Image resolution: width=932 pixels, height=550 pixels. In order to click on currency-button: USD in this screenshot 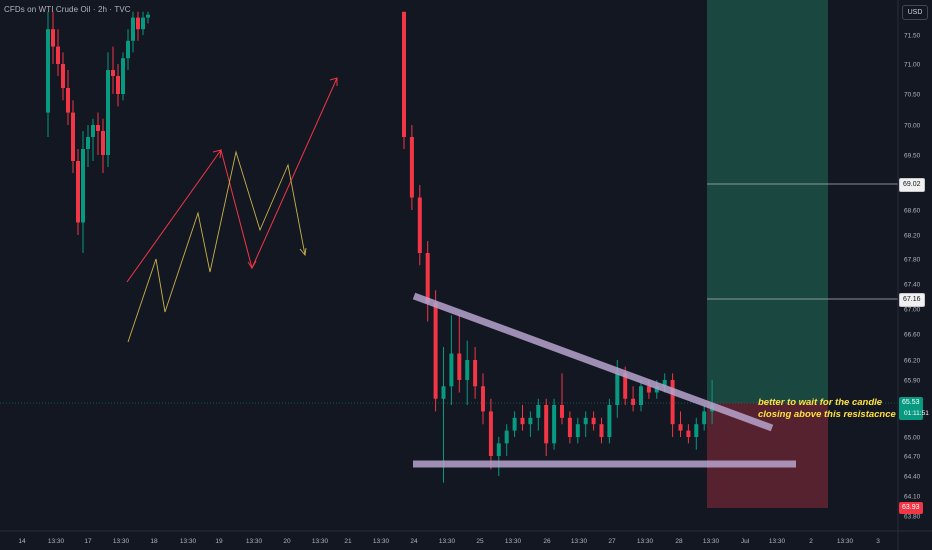, I will do `click(915, 12)`.